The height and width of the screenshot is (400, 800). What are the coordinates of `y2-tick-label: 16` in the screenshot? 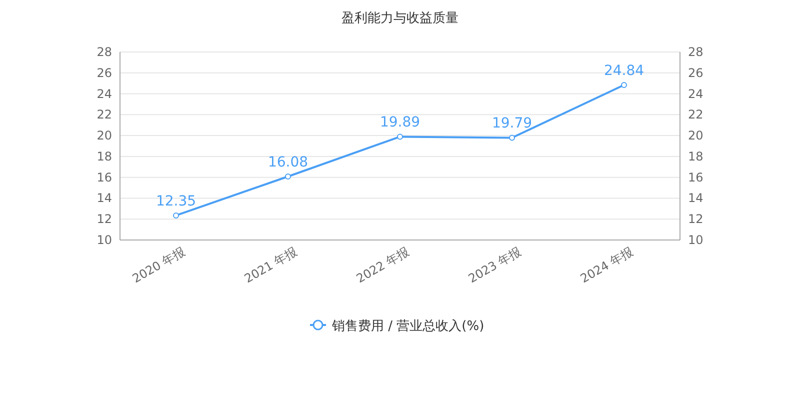 It's located at (696, 177).